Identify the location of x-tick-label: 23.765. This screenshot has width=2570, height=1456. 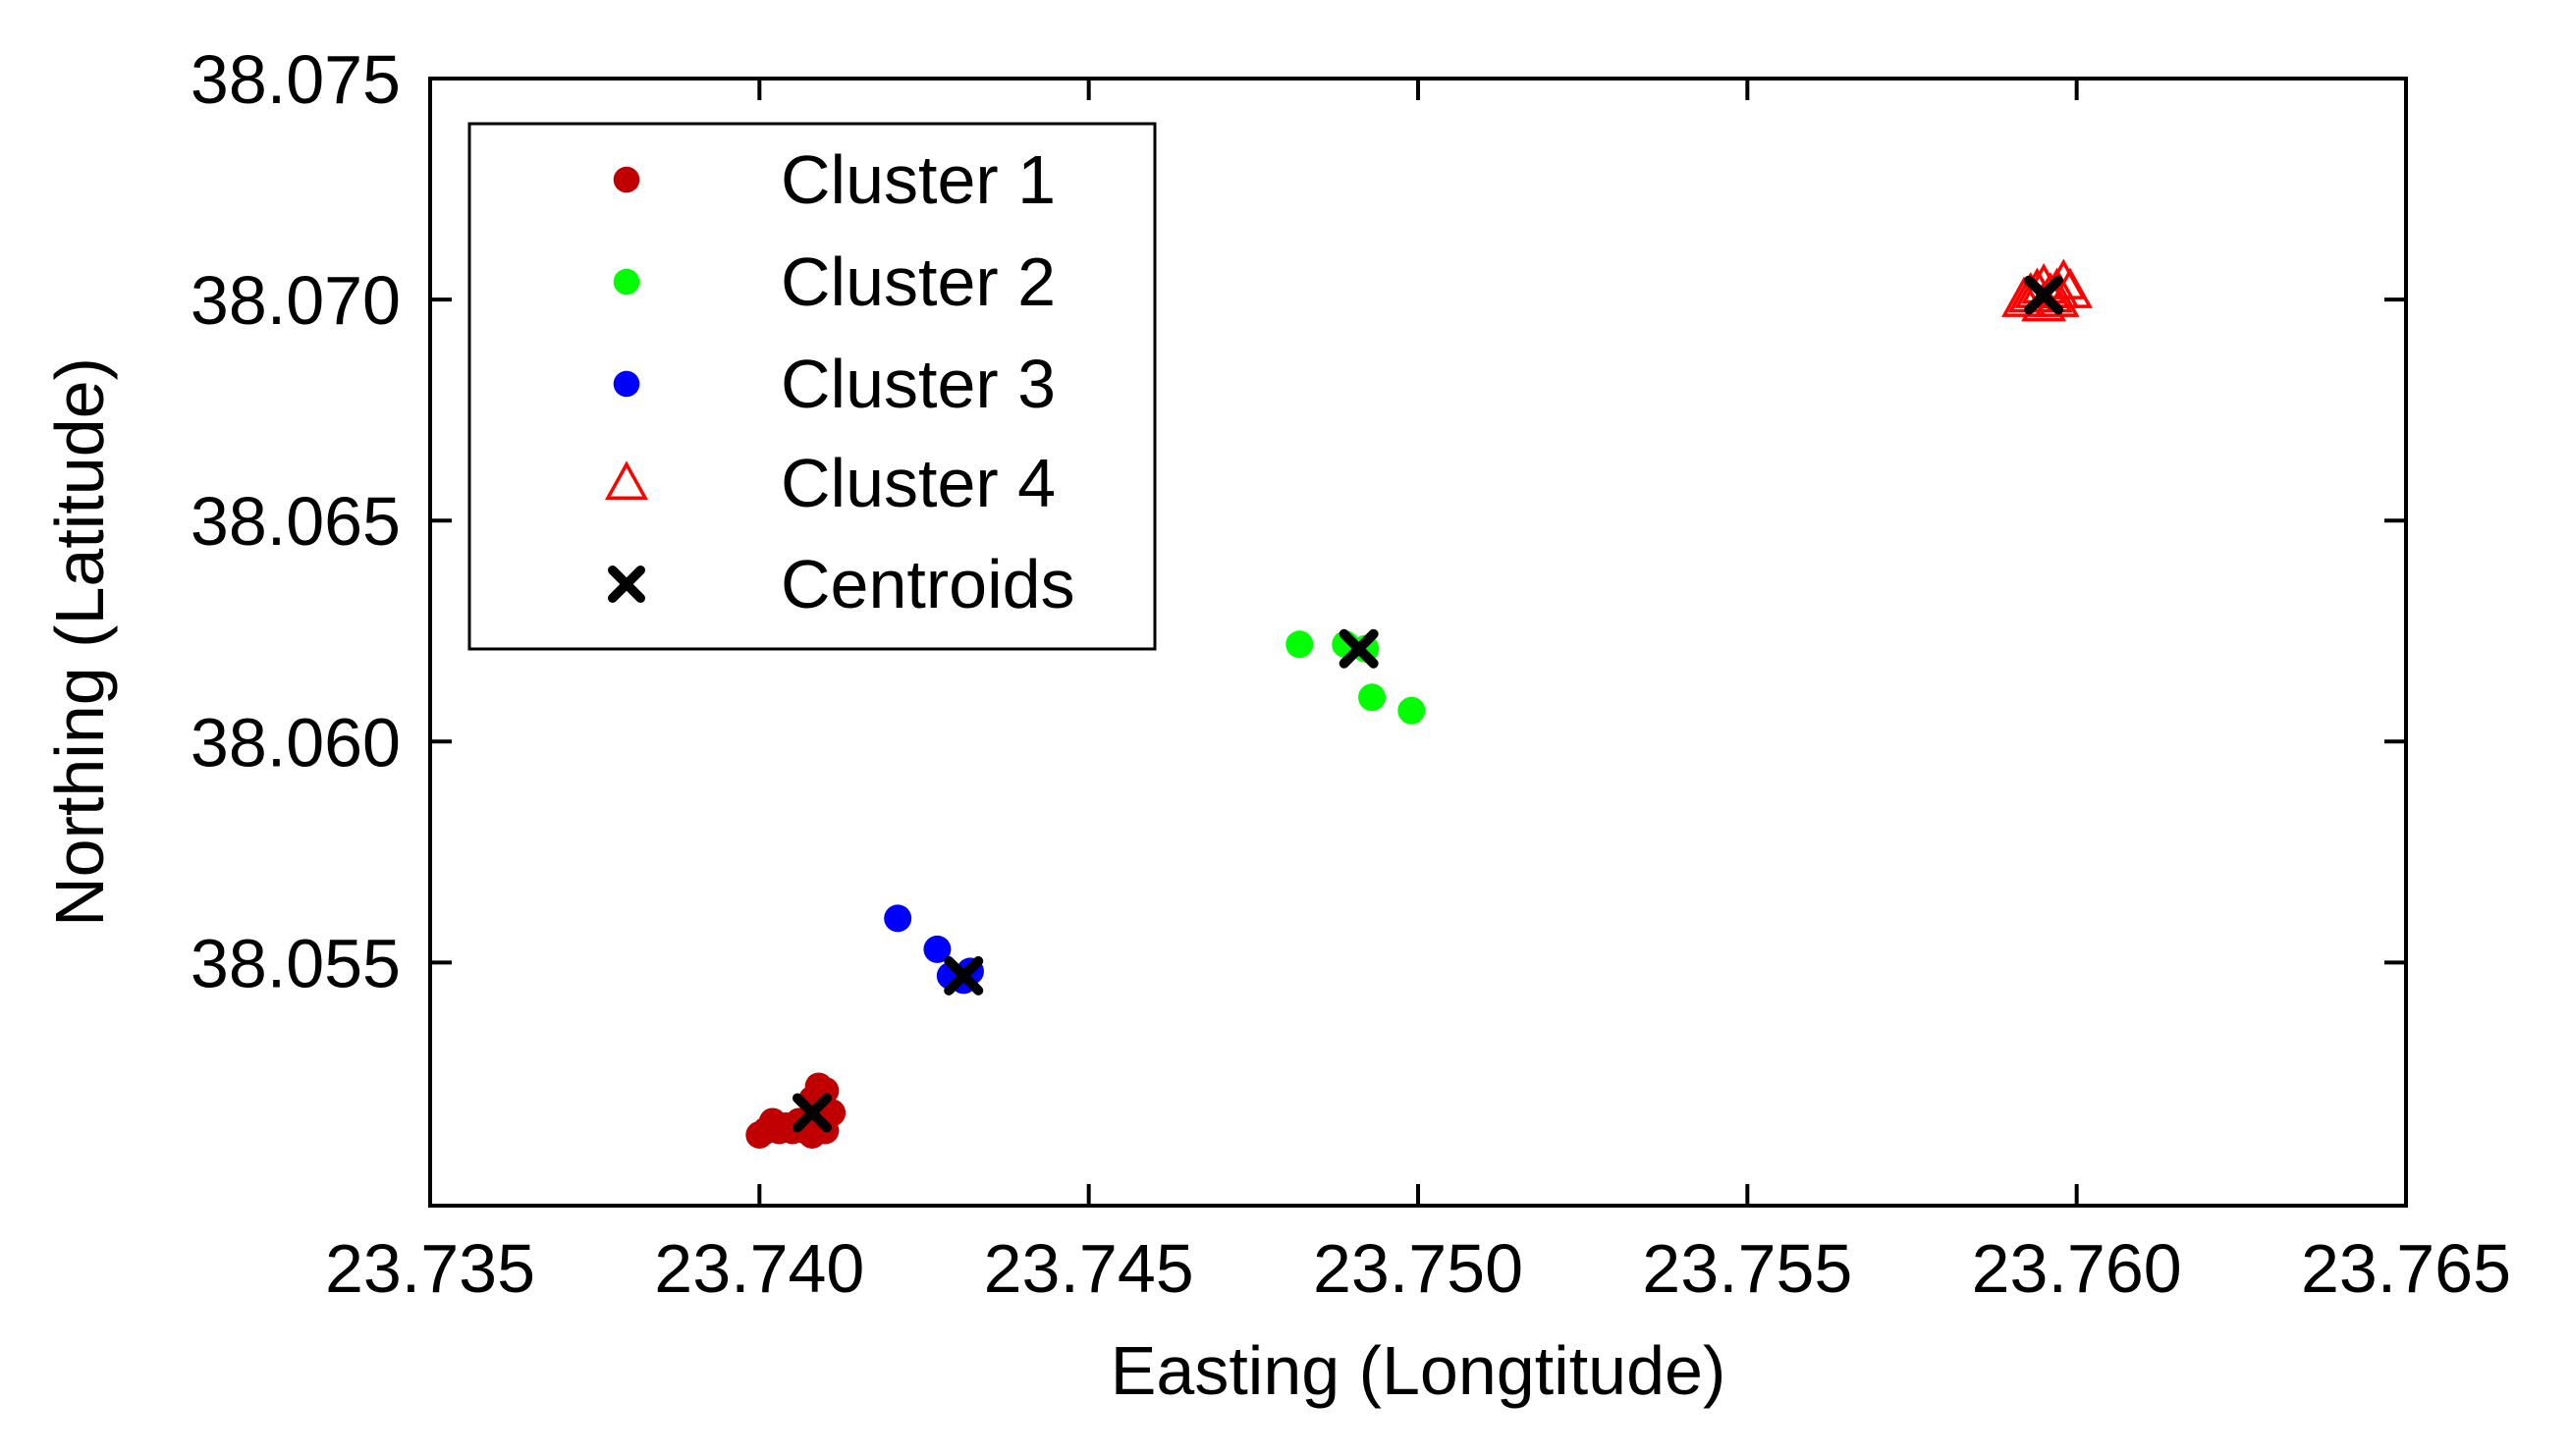
(2406, 1268).